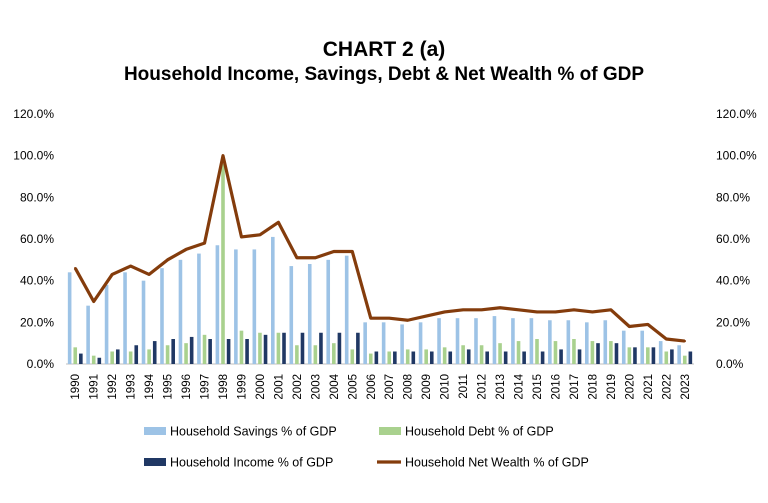  I want to click on x-tick-label: 1995, so click(169, 387).